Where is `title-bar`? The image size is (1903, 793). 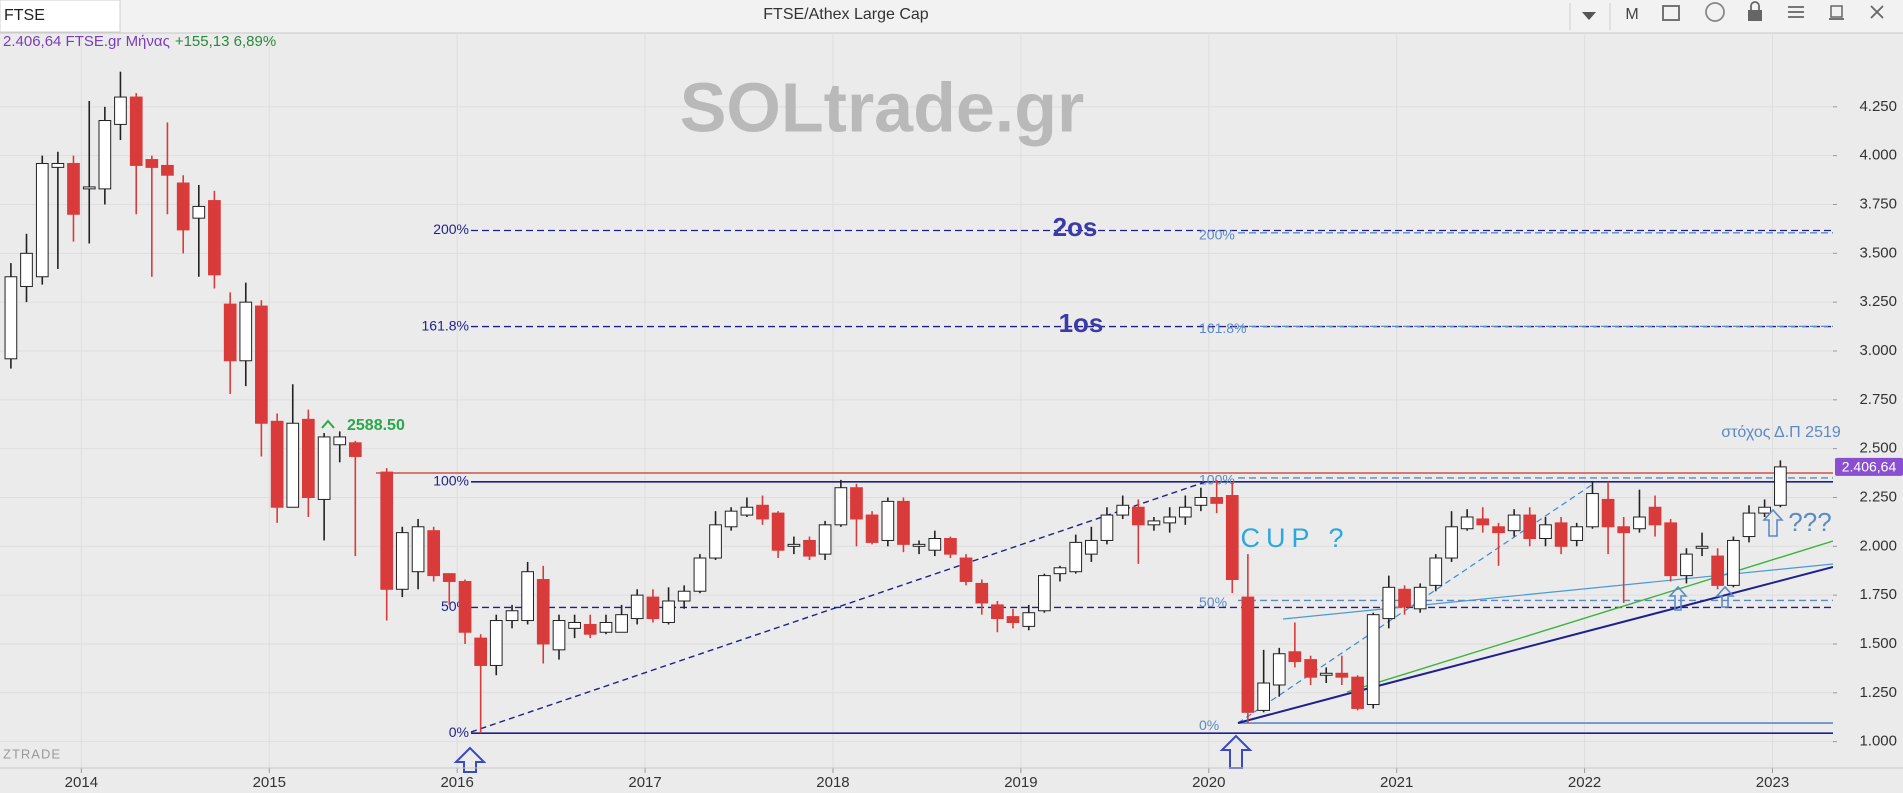
title-bar is located at coordinates (951, 16).